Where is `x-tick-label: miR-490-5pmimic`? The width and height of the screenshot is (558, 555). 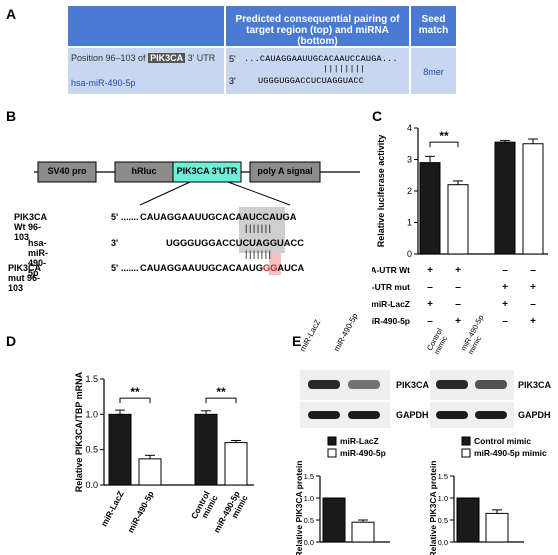 x-tick-label: miR-490-5pmimic is located at coordinates (230, 514).